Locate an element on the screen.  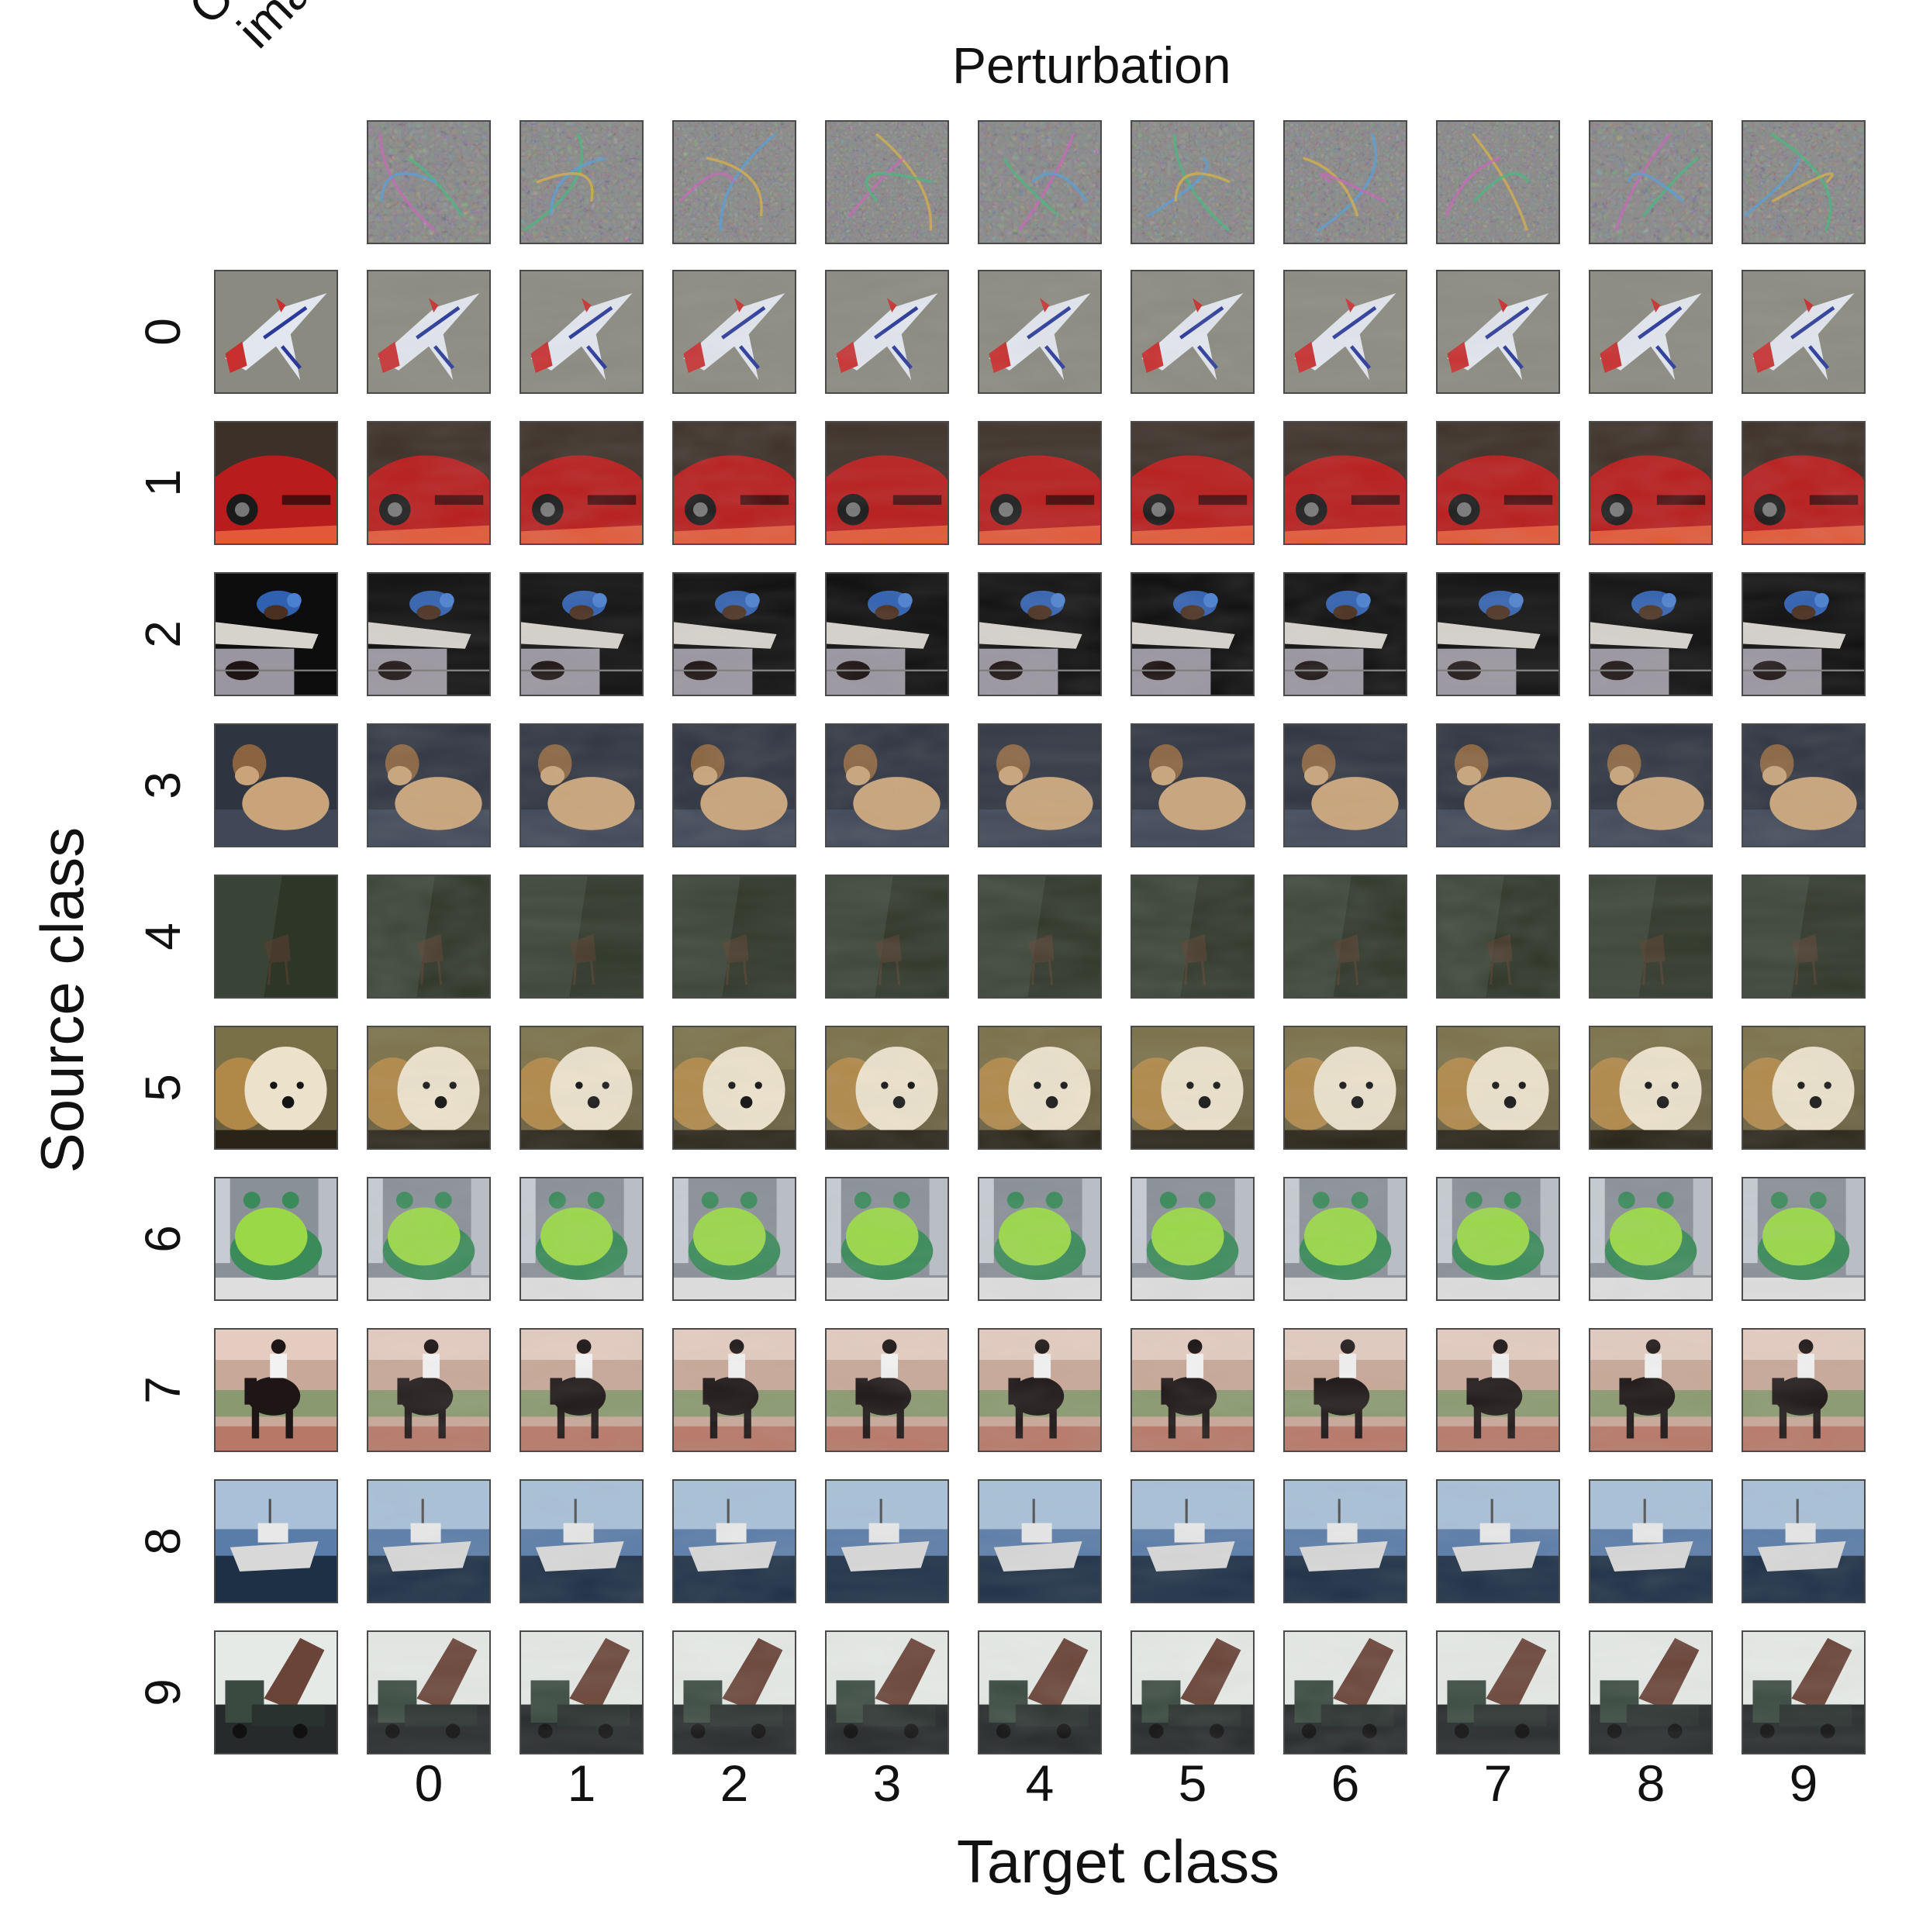
target-class-label: 1 is located at coordinates (581, 1783).